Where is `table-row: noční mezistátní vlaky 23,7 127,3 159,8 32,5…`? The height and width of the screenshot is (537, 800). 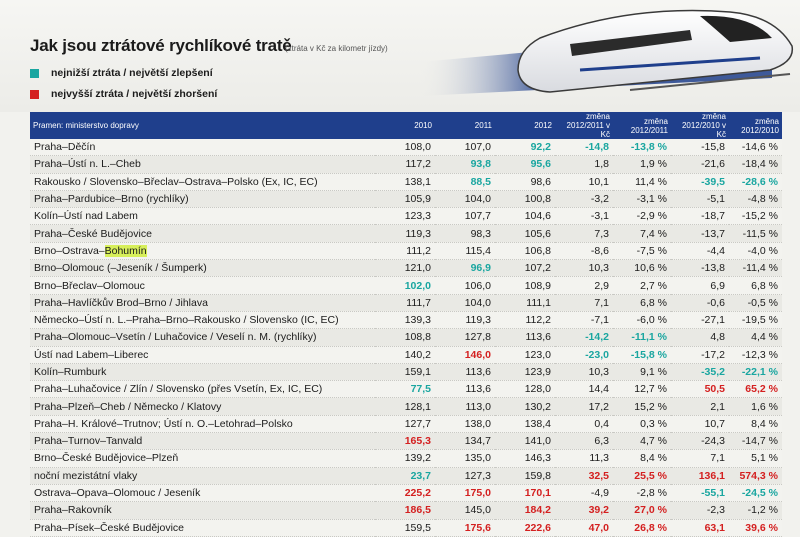 table-row: noční mezistátní vlaky 23,7 127,3 159,8 32,5… is located at coordinates (406, 476).